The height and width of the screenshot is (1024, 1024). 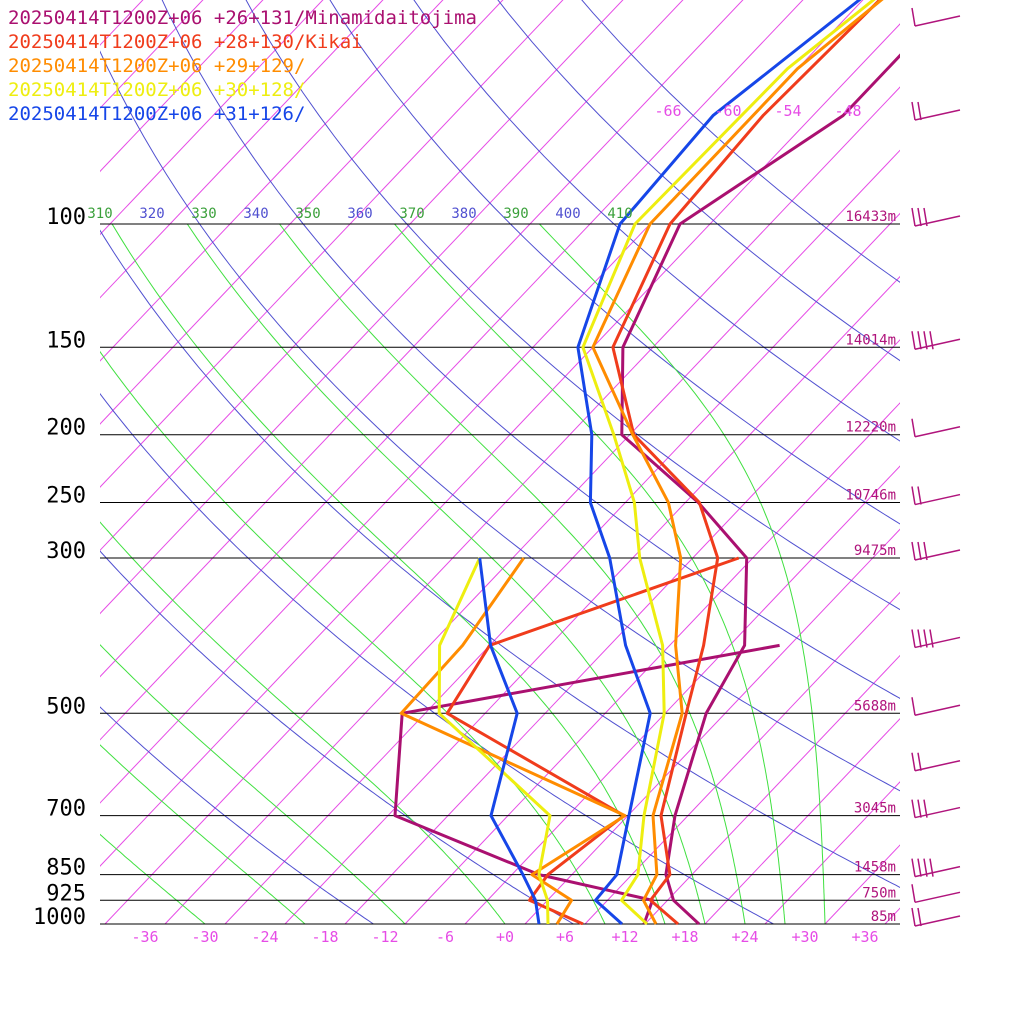 I want to click on temperature-tick-label: +24, so click(x=744, y=937).